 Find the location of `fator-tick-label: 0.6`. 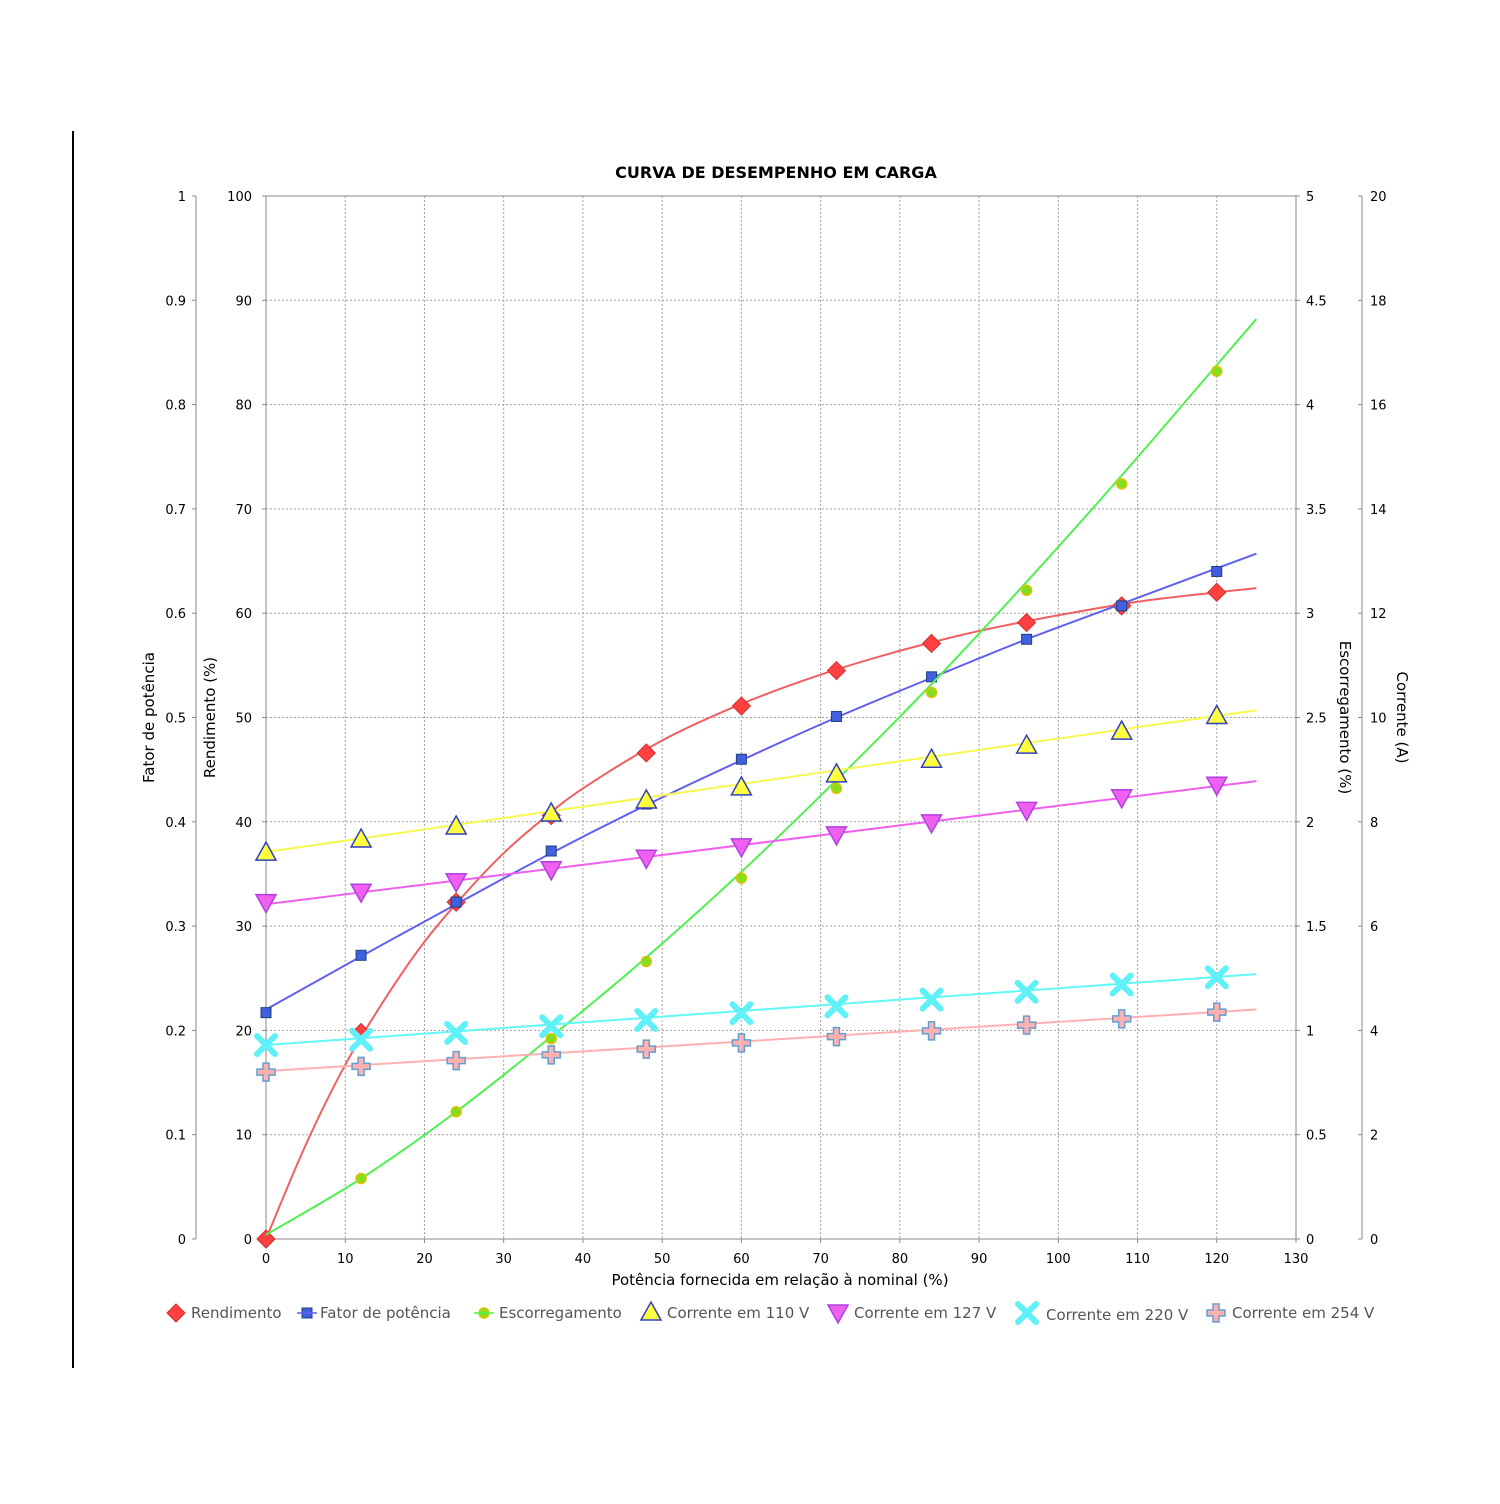

fator-tick-label: 0.6 is located at coordinates (175, 614).